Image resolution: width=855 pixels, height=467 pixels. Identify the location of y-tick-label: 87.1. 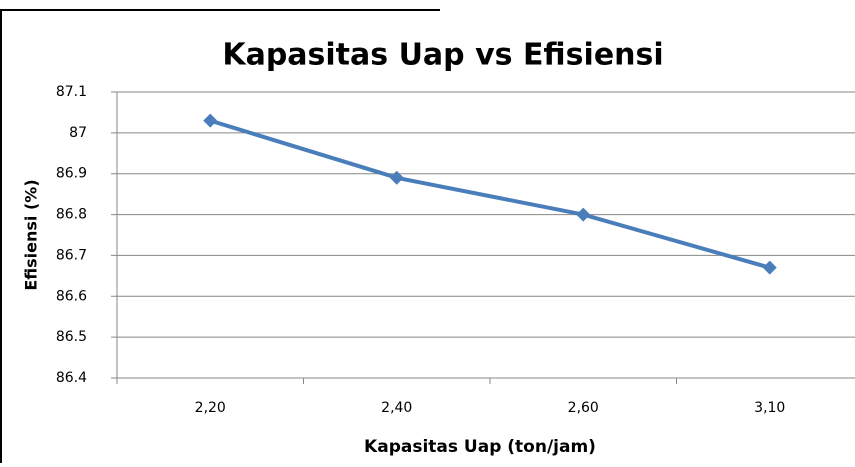
(71, 92).